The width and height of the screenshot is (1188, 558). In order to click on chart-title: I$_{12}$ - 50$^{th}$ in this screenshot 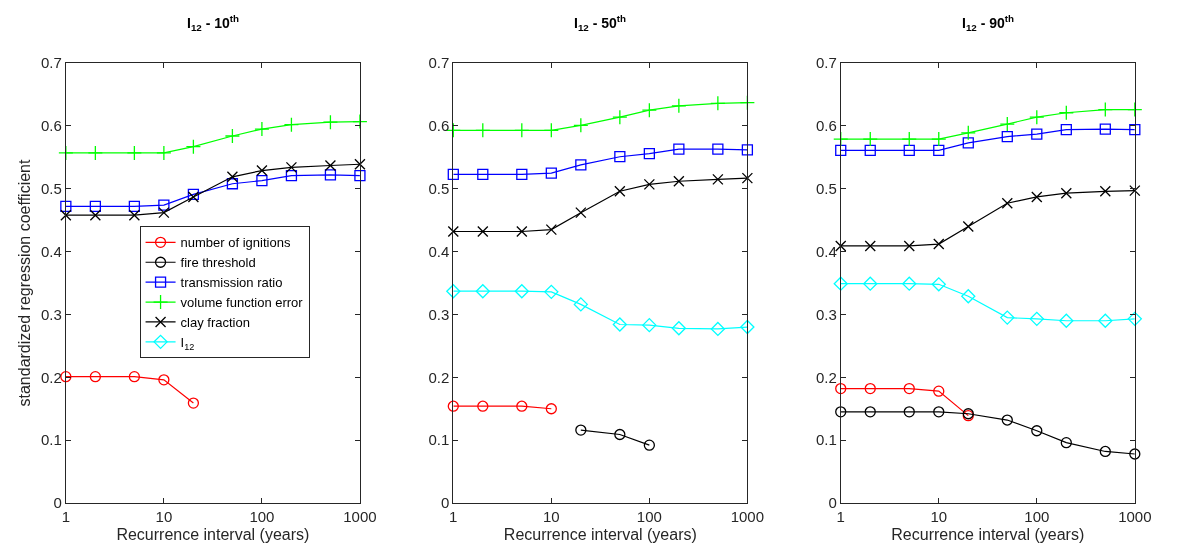, I will do `click(600, 23)`.